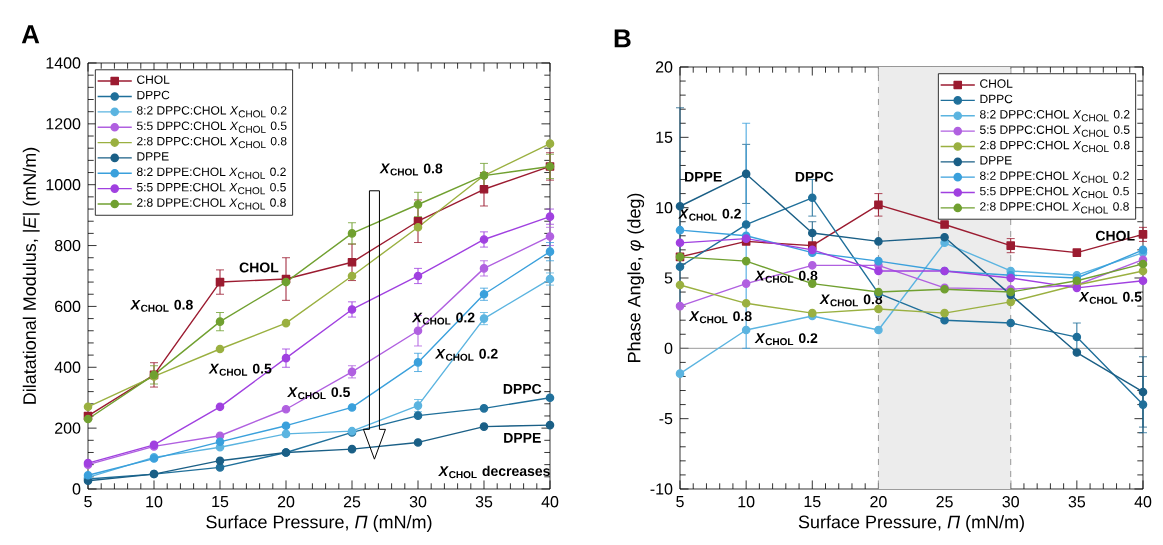 Image resolution: width=1163 pixels, height=545 pixels. I want to click on chart-title: B, so click(622, 38).